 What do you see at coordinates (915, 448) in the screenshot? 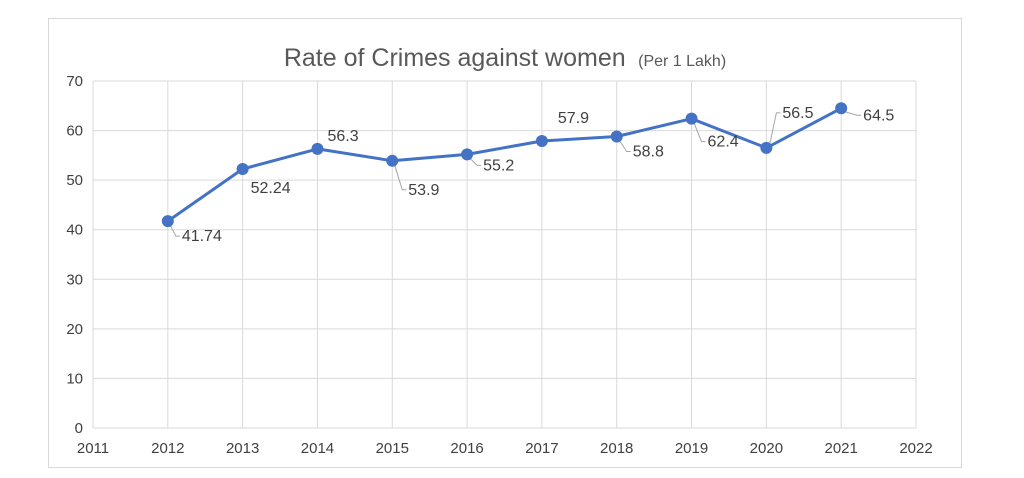
I see `x-tick-label: 2022` at bounding box center [915, 448].